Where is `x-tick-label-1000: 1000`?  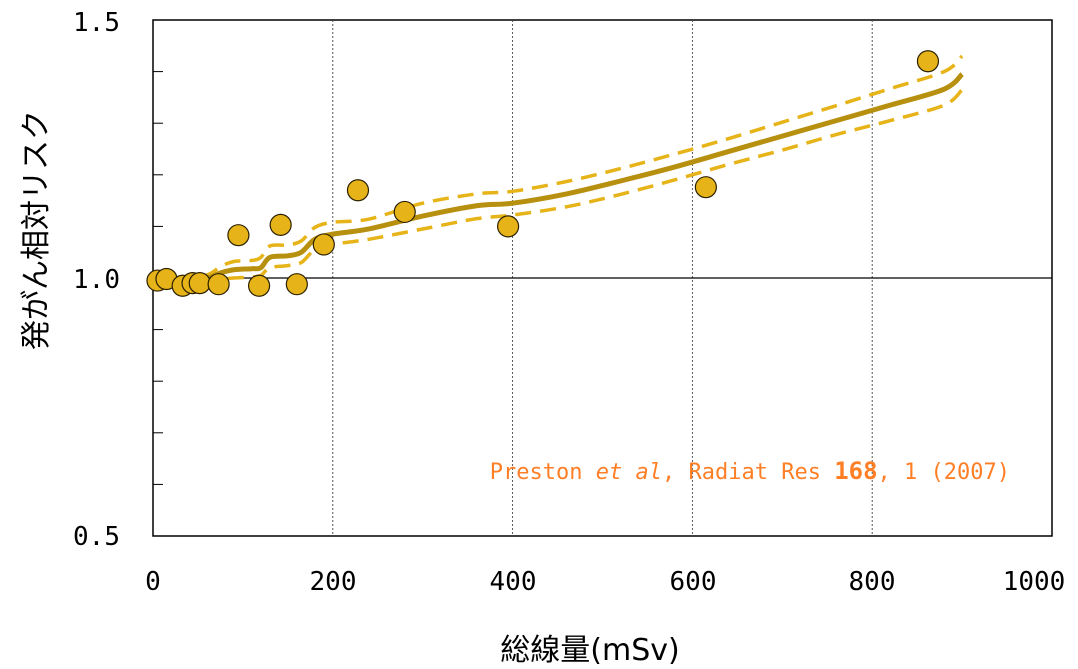
x-tick-label-1000: 1000 is located at coordinates (1034, 582).